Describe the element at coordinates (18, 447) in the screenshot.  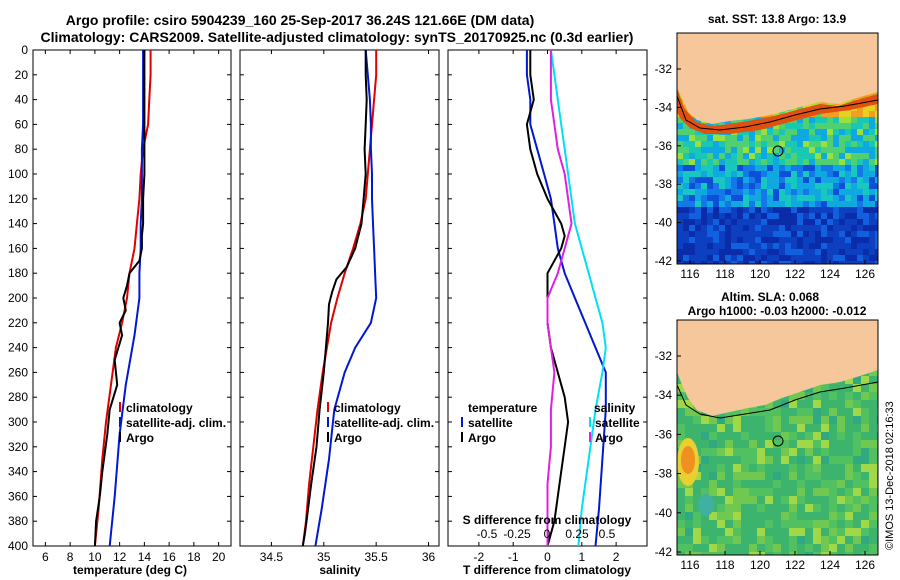
I see `depth-tick-label: 320` at that location.